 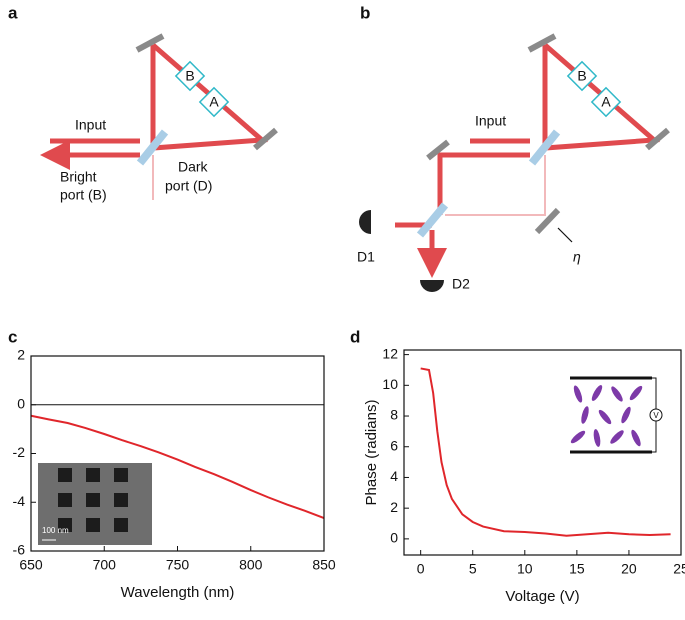 I want to click on plot-frame, so click(x=542, y=452).